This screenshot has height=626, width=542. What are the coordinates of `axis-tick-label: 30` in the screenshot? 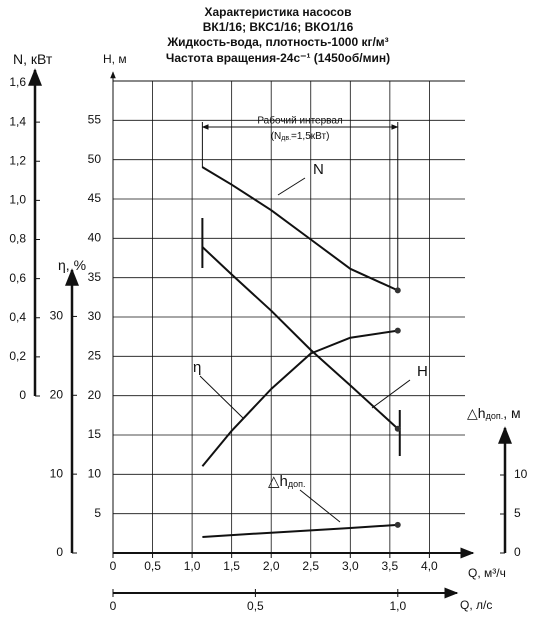 It's located at (57, 316).